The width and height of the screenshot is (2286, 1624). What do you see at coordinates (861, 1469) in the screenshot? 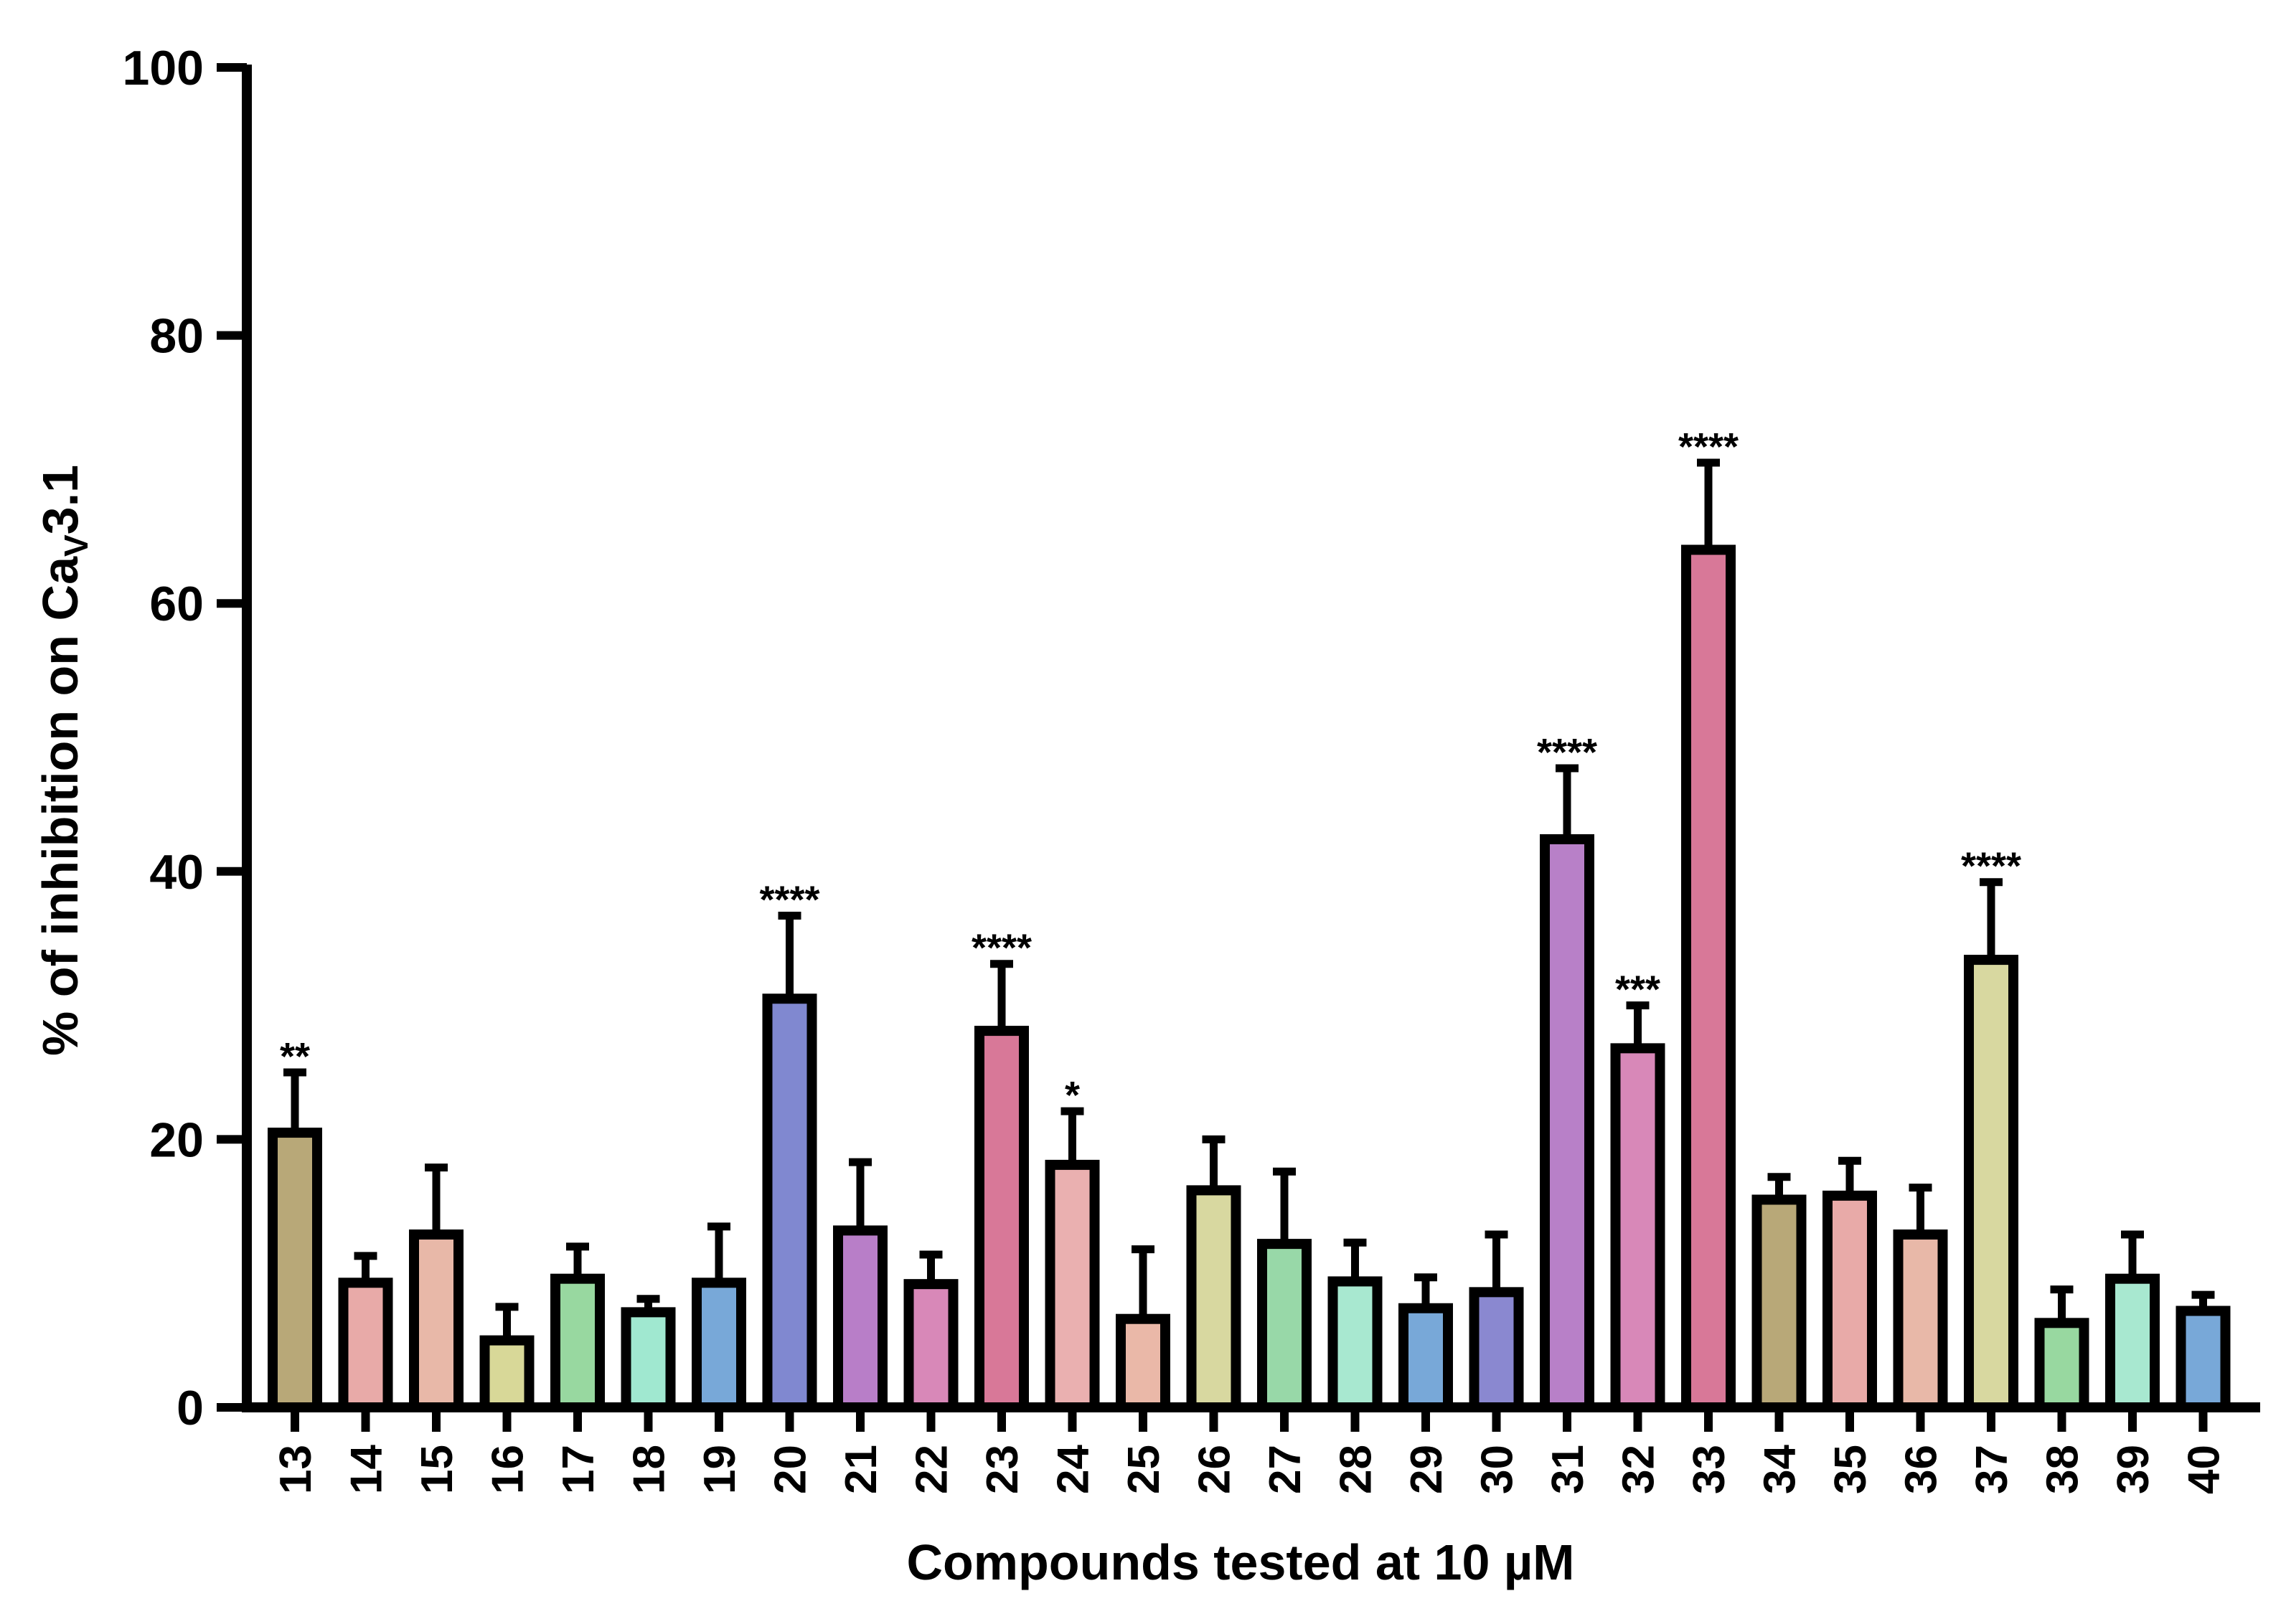
I see `x-tick-label: 21` at bounding box center [861, 1469].